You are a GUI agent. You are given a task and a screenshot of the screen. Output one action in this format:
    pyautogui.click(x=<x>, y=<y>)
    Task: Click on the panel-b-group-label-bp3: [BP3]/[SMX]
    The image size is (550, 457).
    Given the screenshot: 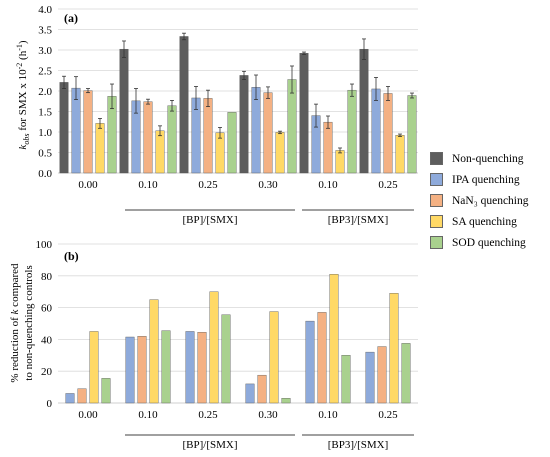 What is the action you would take?
    pyautogui.click(x=358, y=445)
    